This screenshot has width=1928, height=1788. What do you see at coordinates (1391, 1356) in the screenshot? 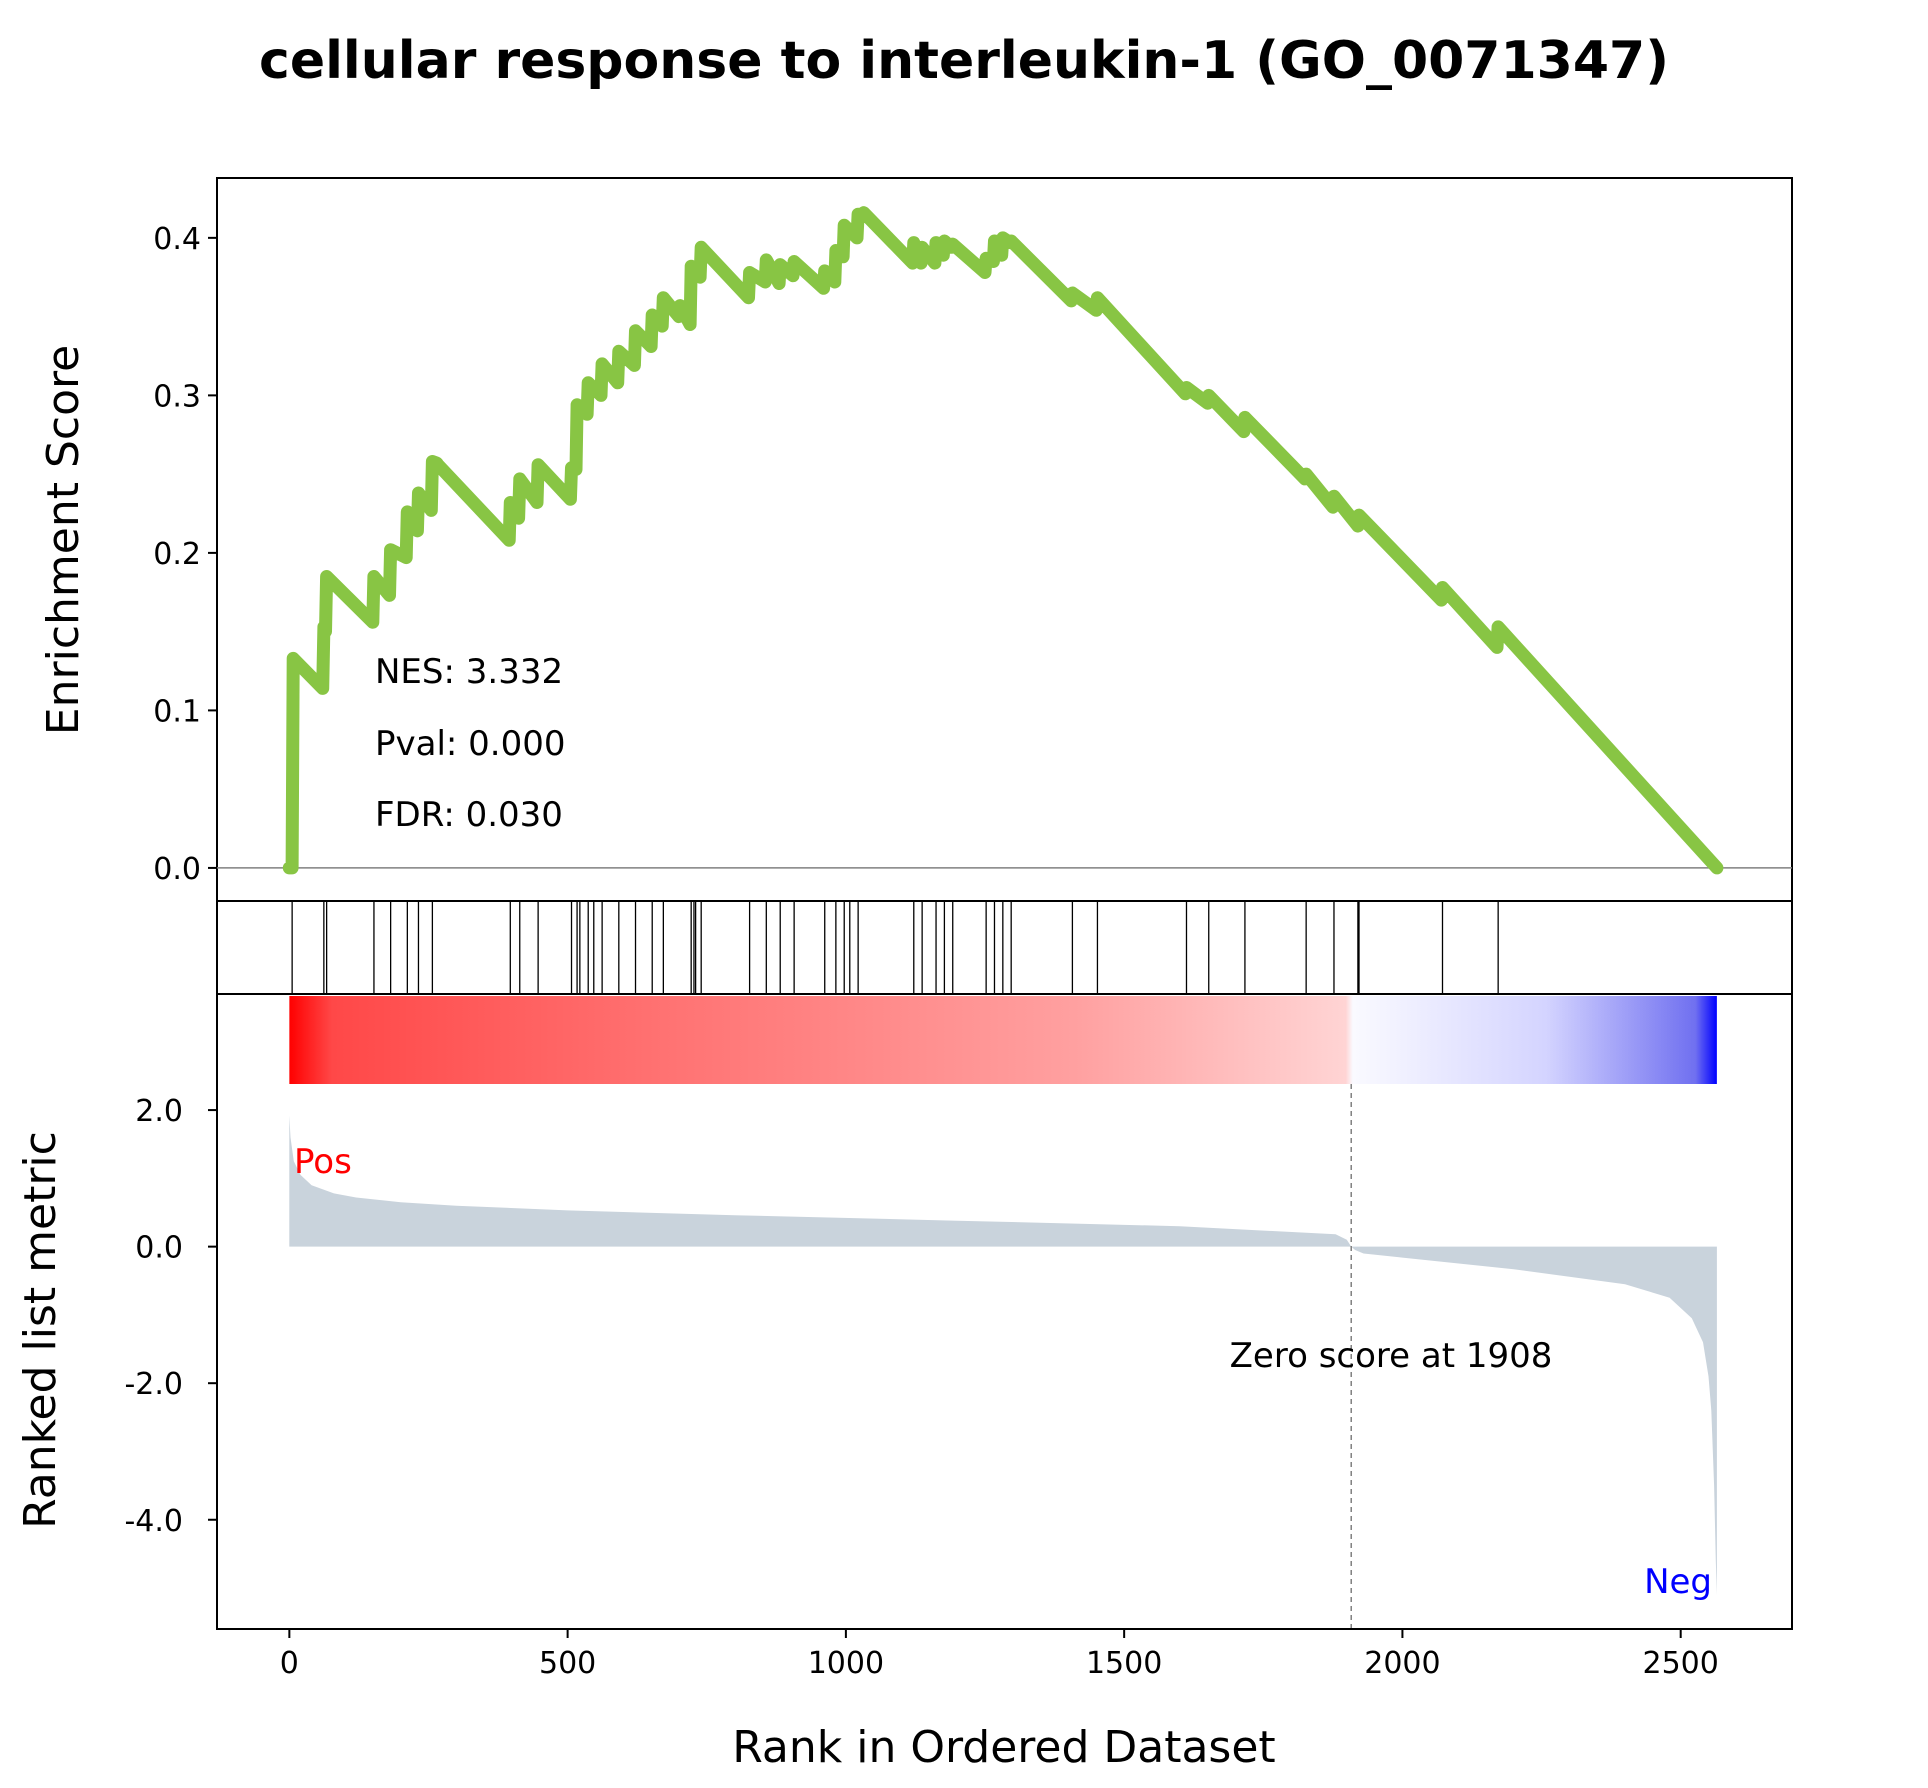
I see `zero-score-label: Zero score at 1908` at bounding box center [1391, 1356].